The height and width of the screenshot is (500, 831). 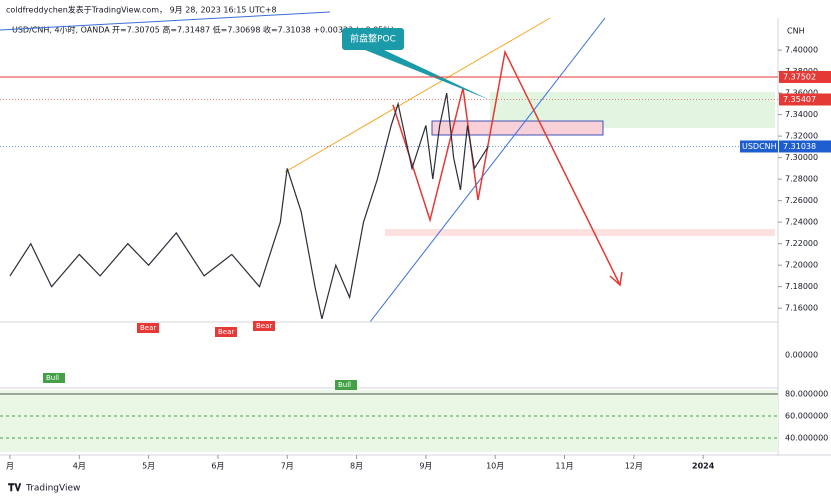 I want to click on y-tick-label: 7.34000, so click(x=801, y=114).